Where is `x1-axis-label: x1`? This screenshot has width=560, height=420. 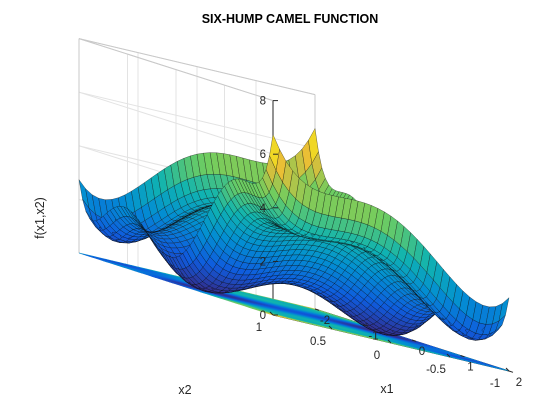 x1-axis-label: x1 is located at coordinates (386, 389).